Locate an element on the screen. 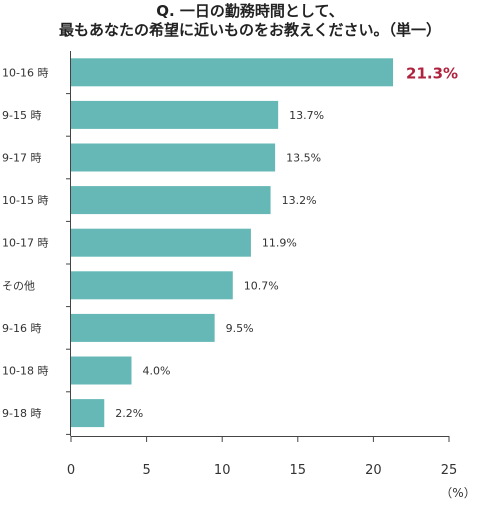 The height and width of the screenshot is (505, 500). value-label: 13.2% is located at coordinates (299, 200).